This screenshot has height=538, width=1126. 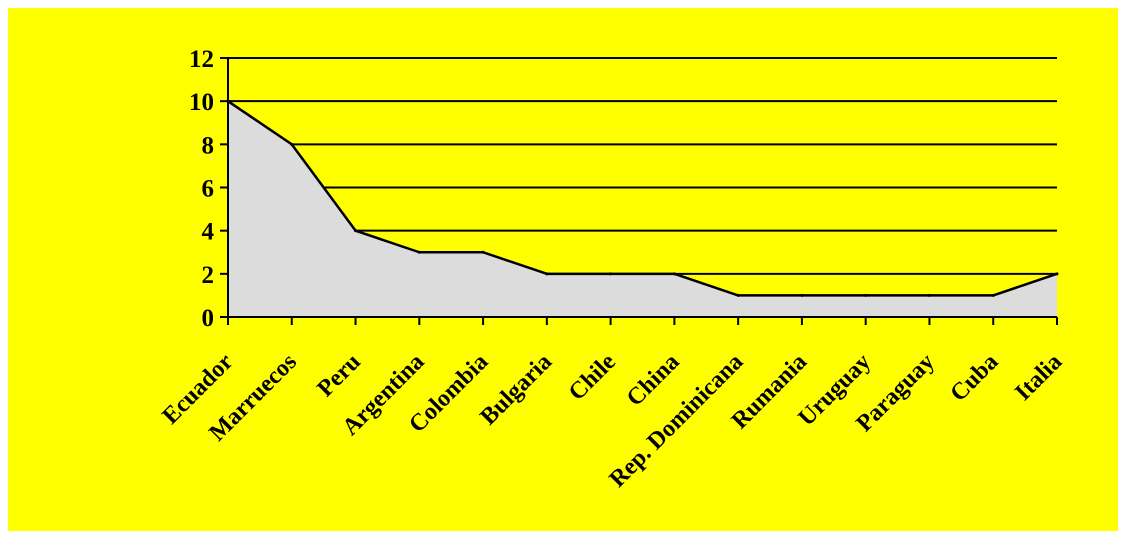 What do you see at coordinates (974, 378) in the screenshot?
I see `x-category-label: Cuba` at bounding box center [974, 378].